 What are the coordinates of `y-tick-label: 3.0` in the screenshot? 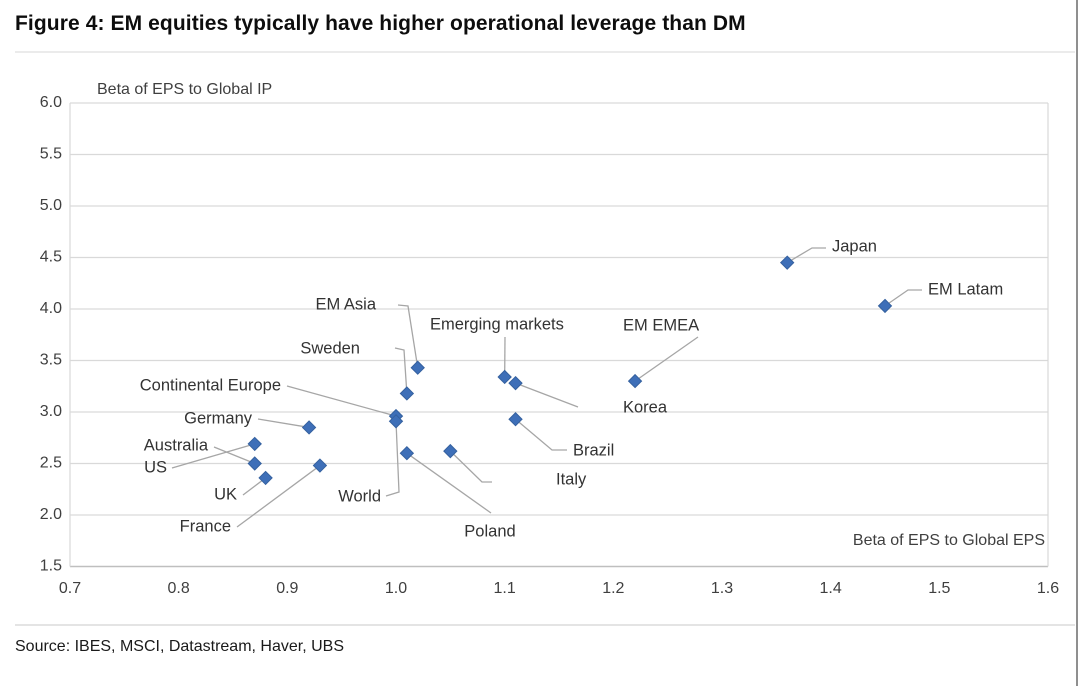 It's located at (51, 411).